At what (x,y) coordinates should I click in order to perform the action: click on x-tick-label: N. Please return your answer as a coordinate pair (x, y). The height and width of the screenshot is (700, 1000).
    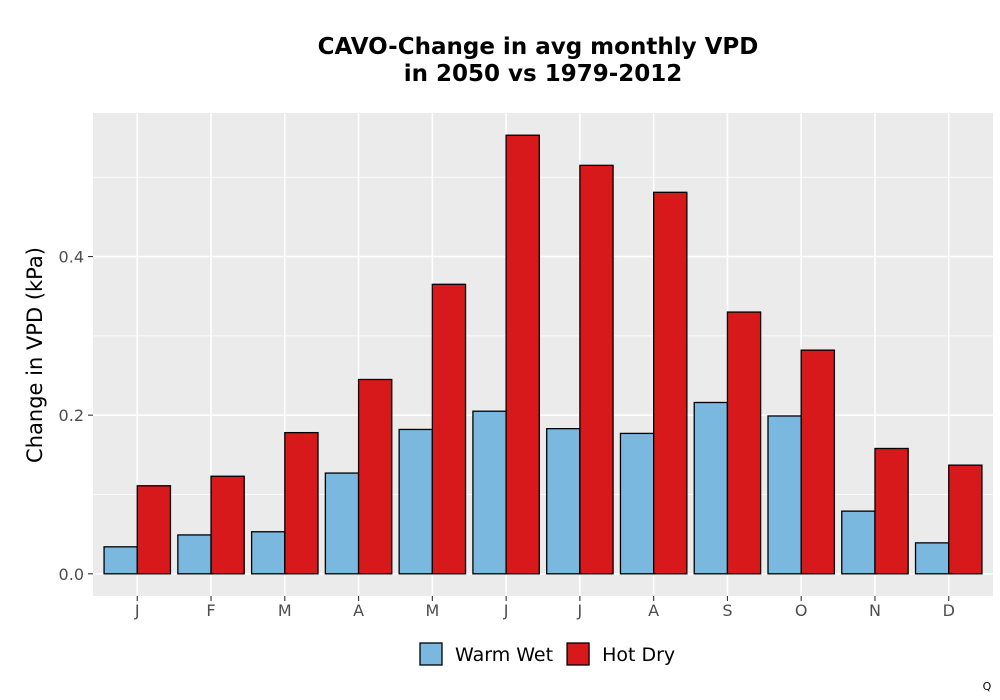
    Looking at the image, I should click on (875, 610).